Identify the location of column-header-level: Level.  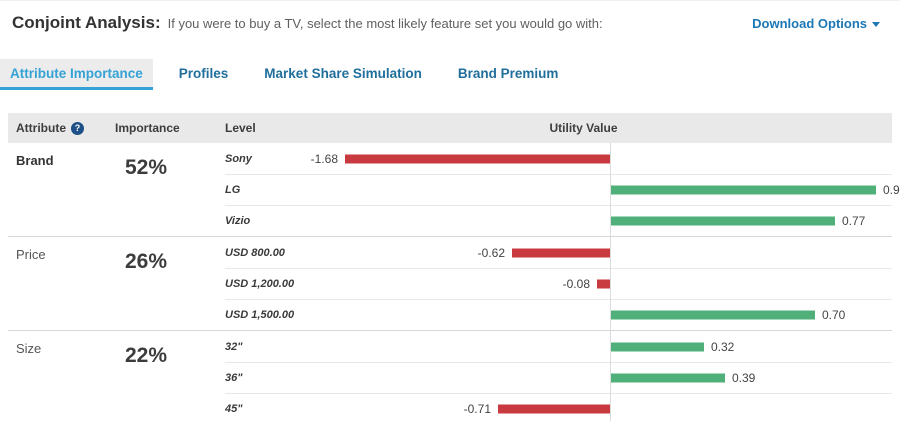
(240, 128).